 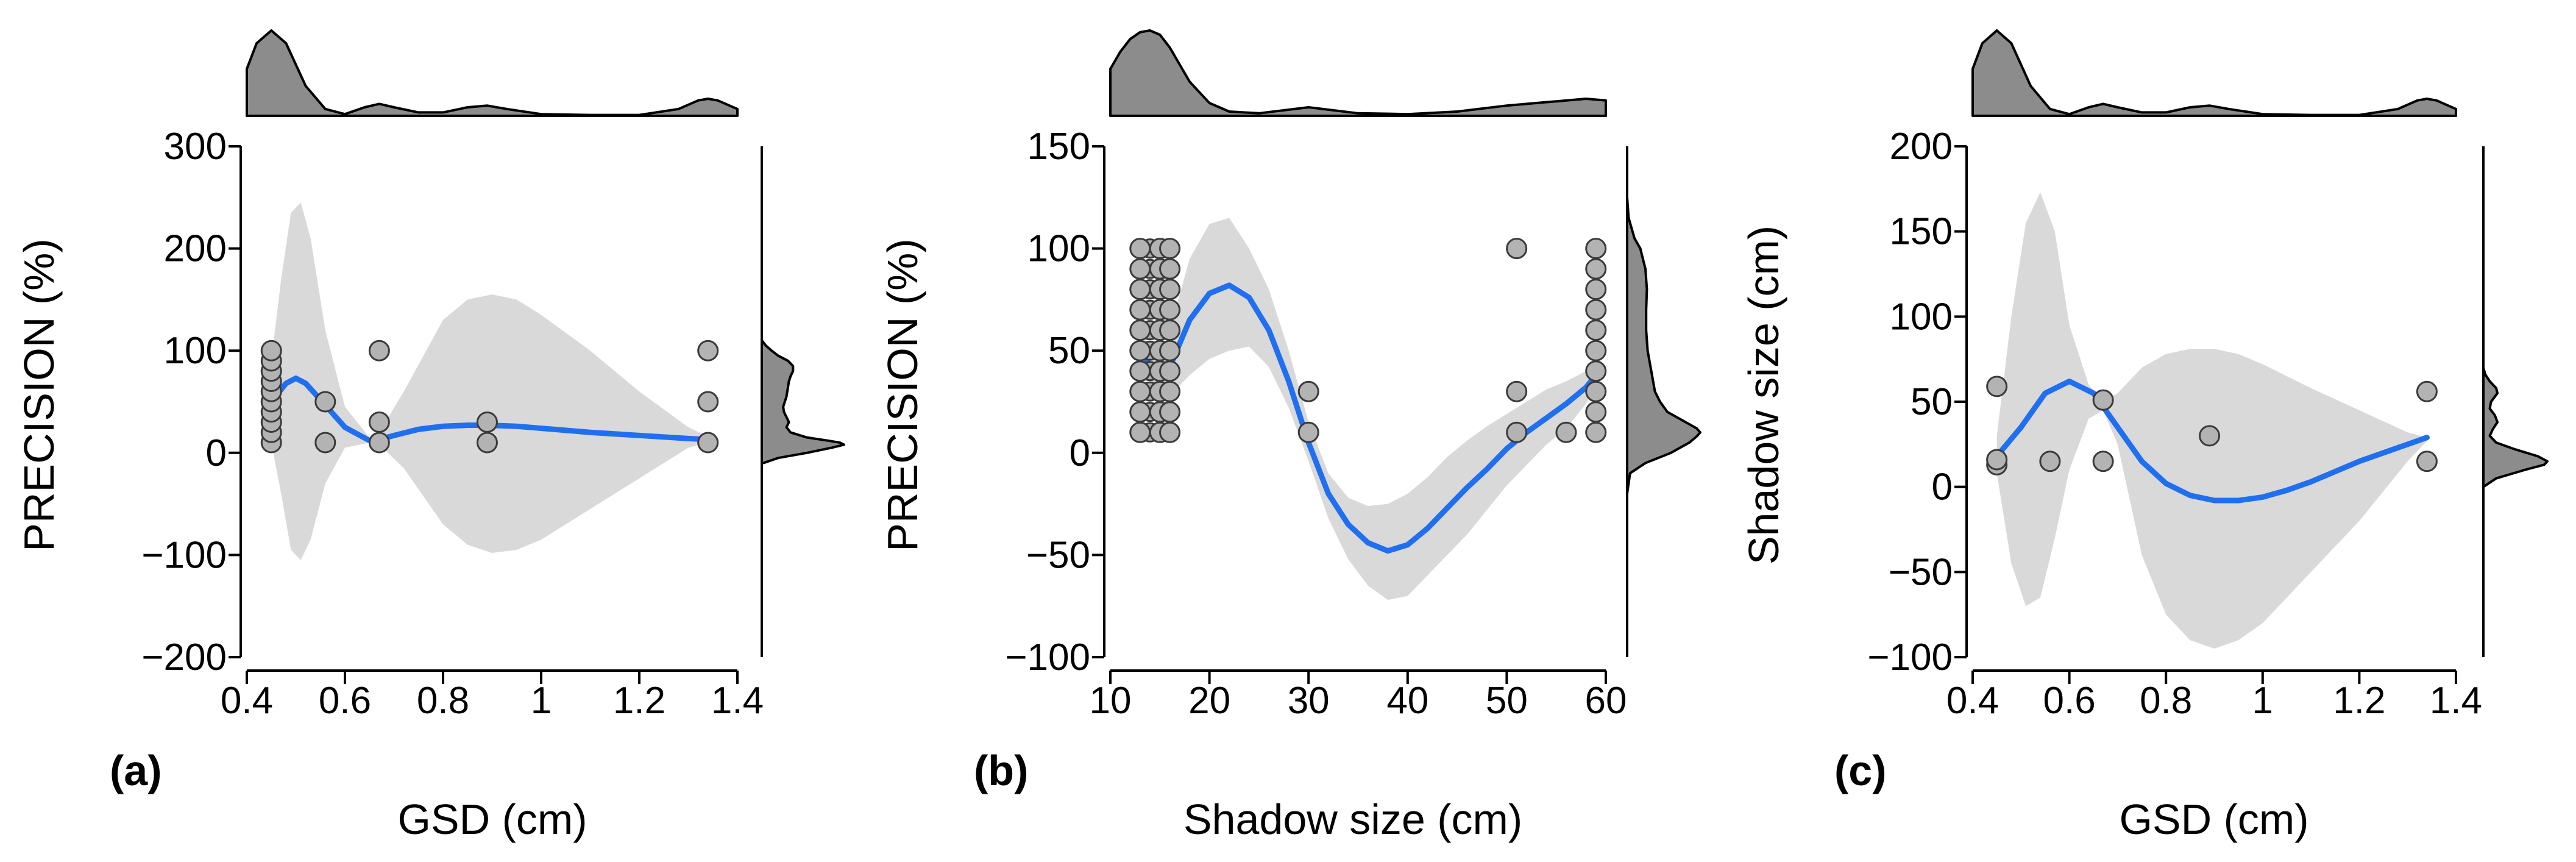 I want to click on x-axis-label: GSD (cm), so click(x=492, y=819).